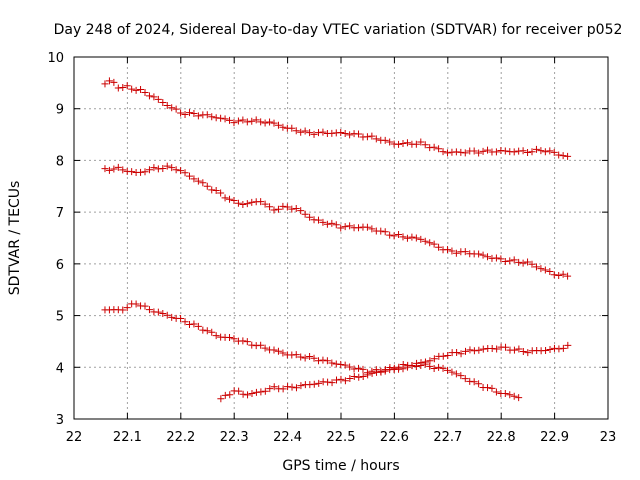 The height and width of the screenshot is (480, 640). What do you see at coordinates (608, 437) in the screenshot?
I see `x-tick-label: 23` at bounding box center [608, 437].